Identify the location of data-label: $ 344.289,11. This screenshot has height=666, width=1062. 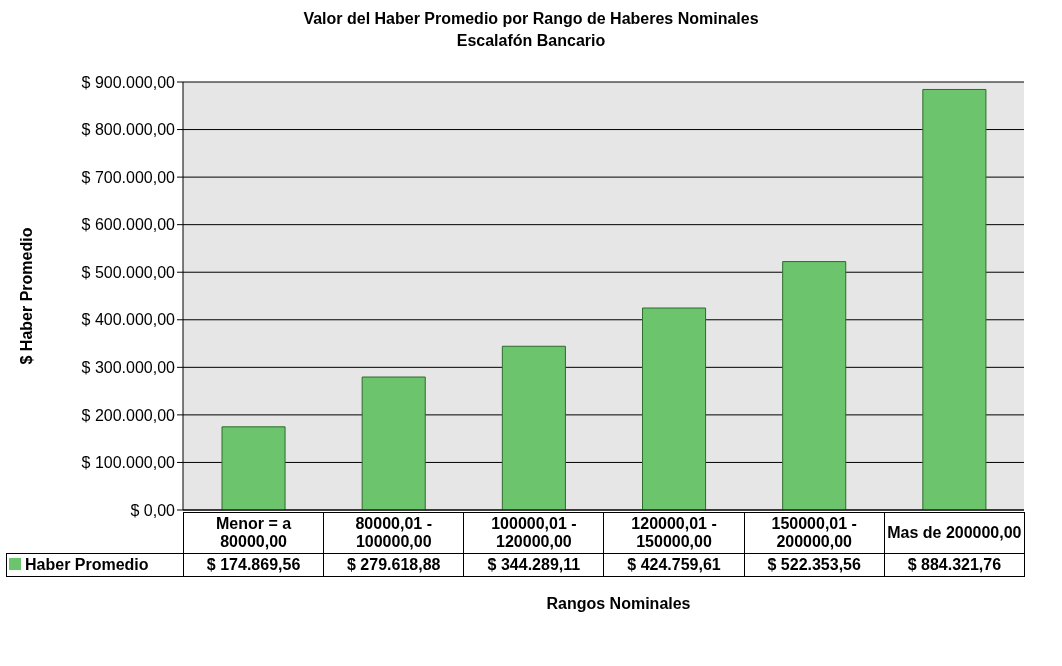
(533, 565).